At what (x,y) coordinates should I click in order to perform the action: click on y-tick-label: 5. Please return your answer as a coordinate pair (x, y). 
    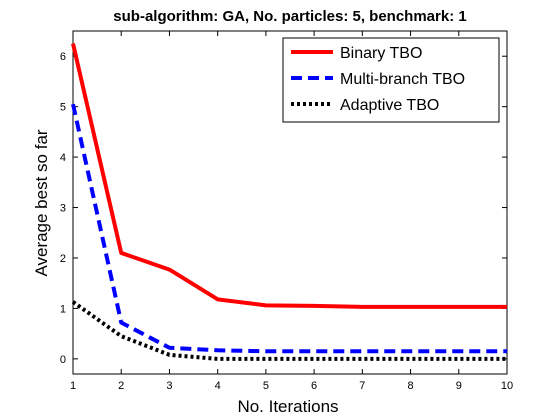
    Looking at the image, I should click on (63, 108).